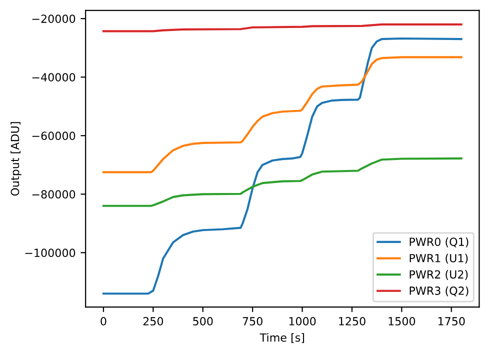 Image resolution: width=489 pixels, height=347 pixels. I want to click on y-axis-title: Output [ADU], so click(16, 159).